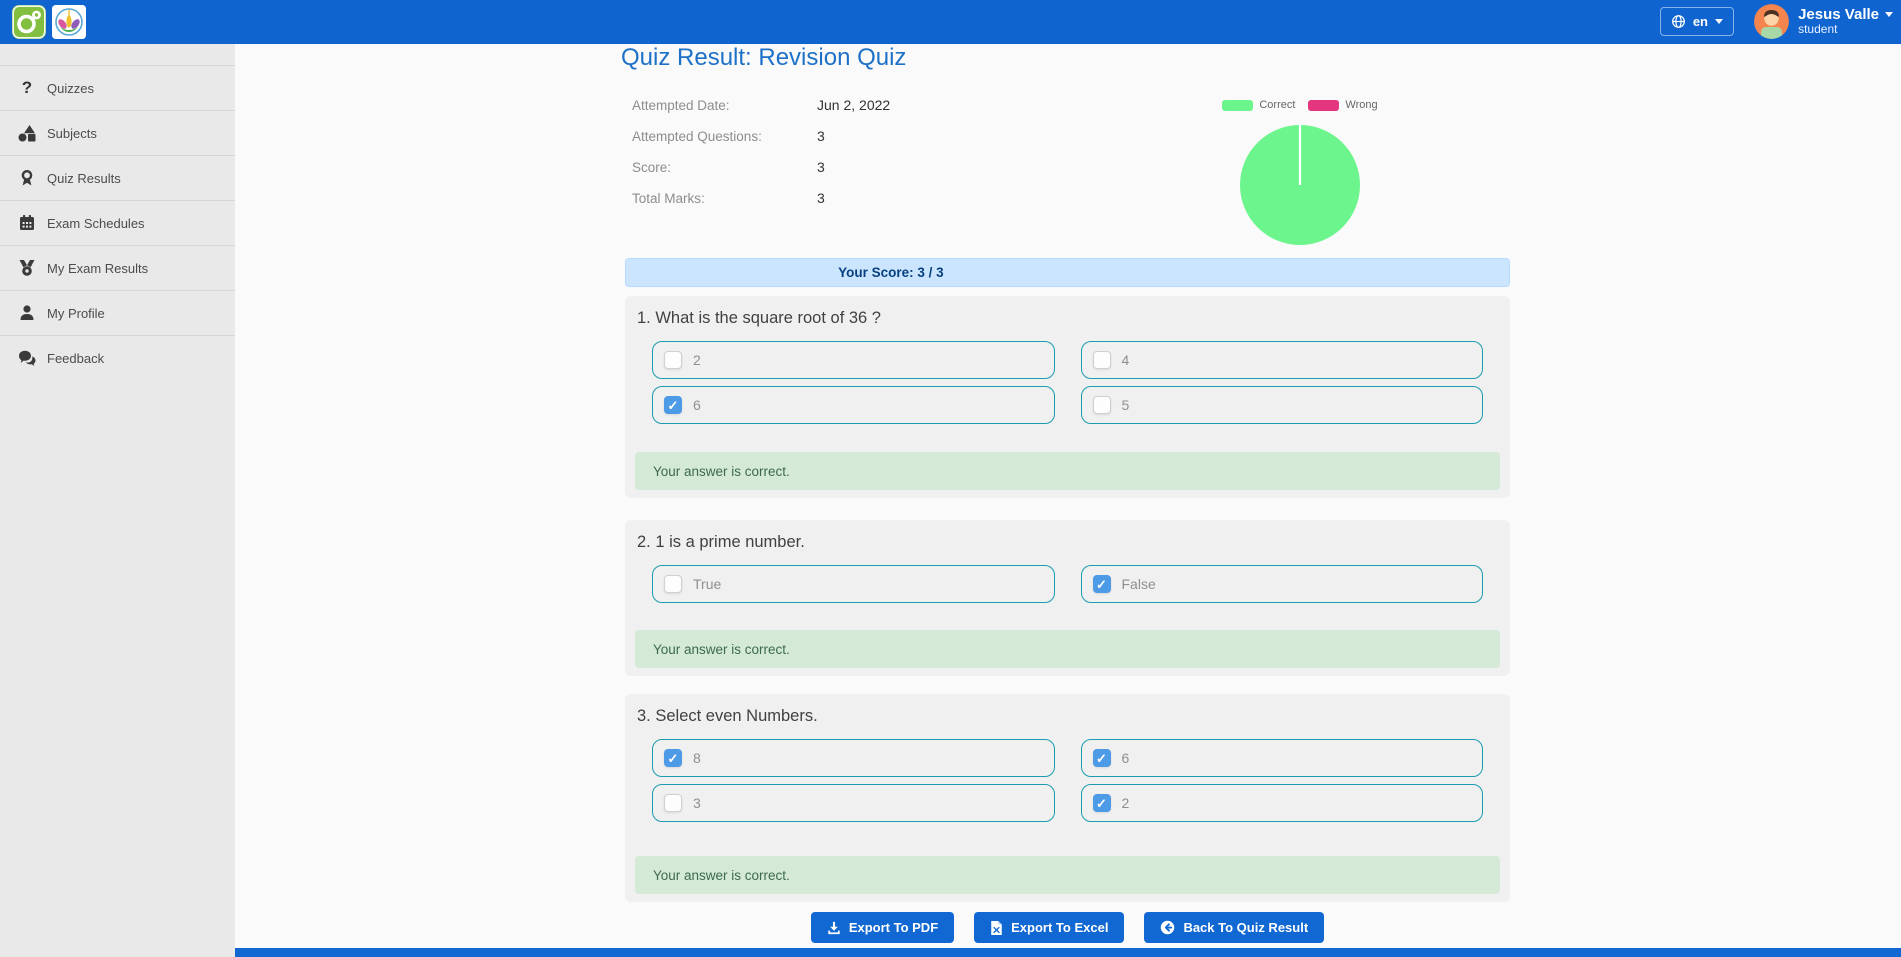  I want to click on option-label: 8, so click(697, 758).